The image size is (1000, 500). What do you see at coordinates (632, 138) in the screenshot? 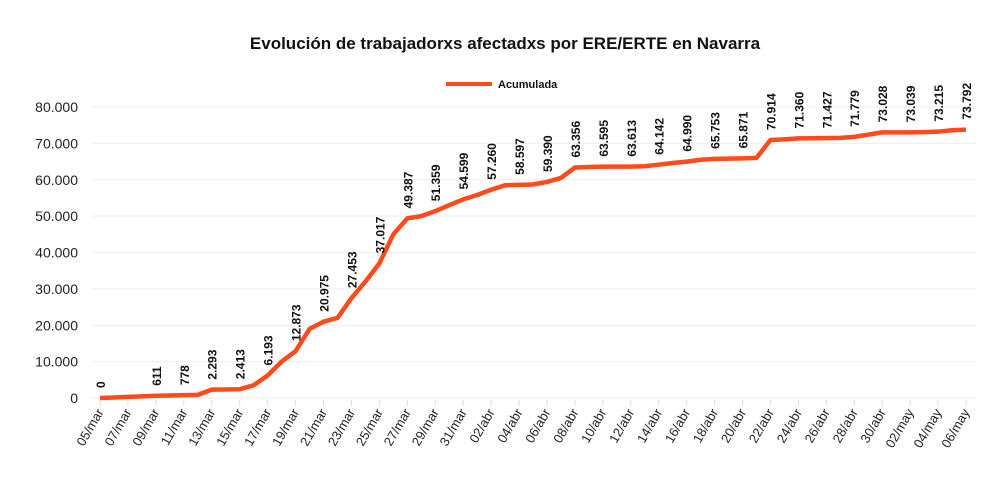
I see `data-label: 63.613` at bounding box center [632, 138].